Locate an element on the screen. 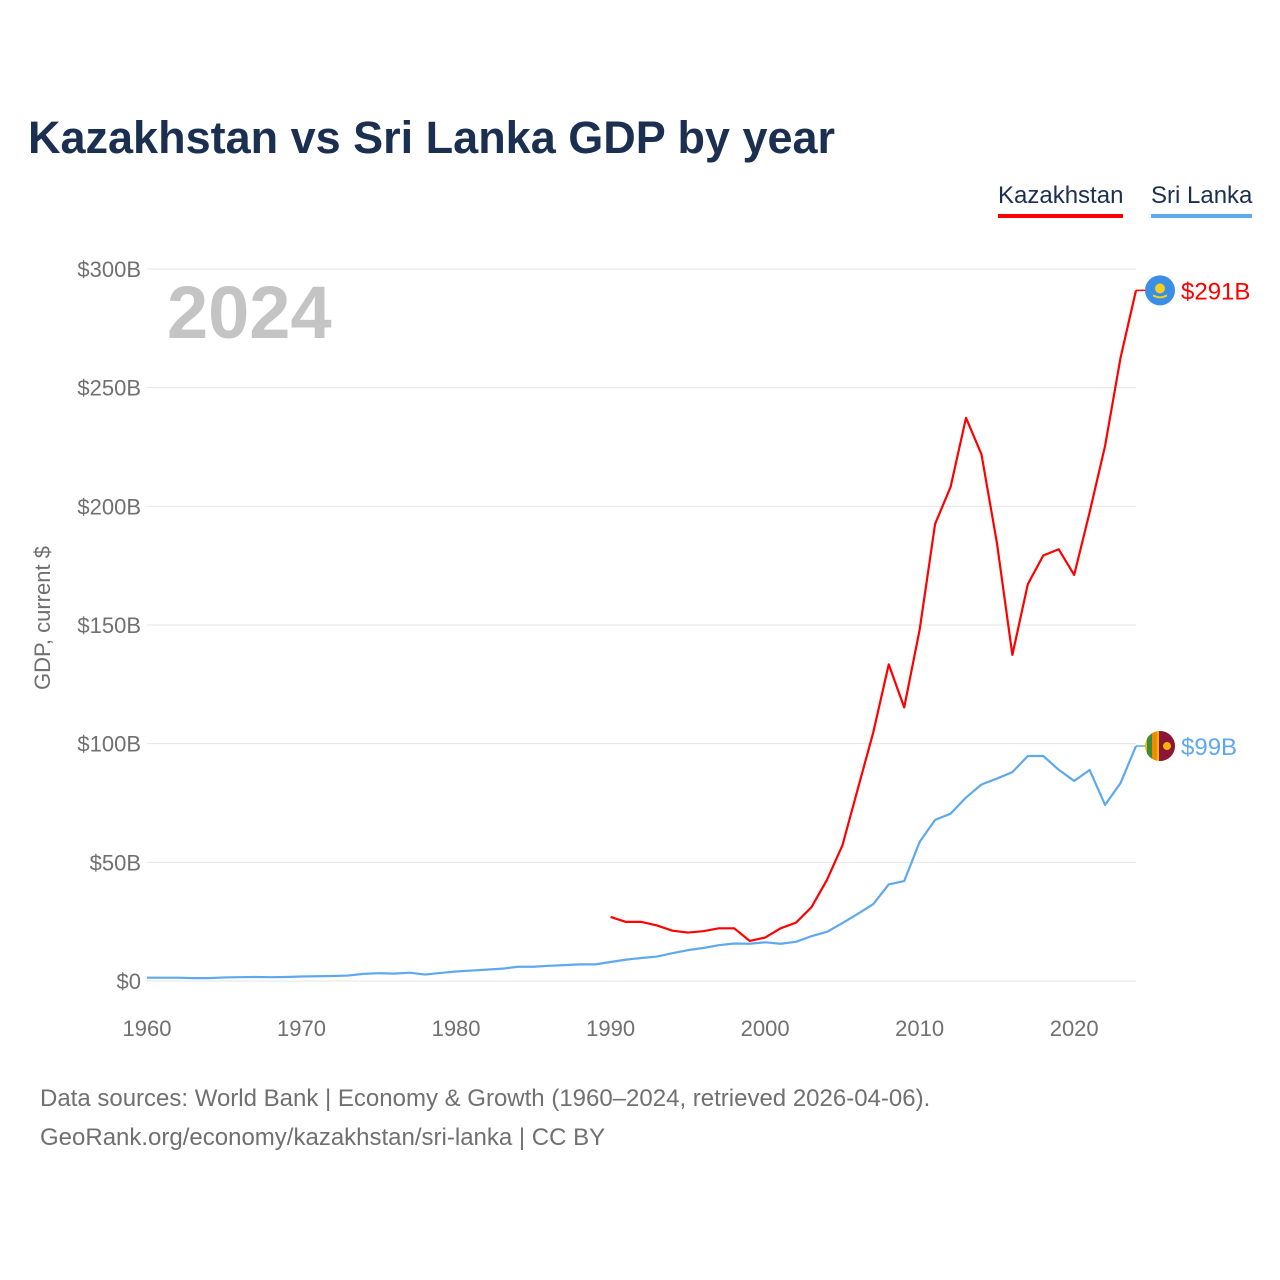 The width and height of the screenshot is (1280, 1280). y-tick-label: $50B is located at coordinates (115, 862).